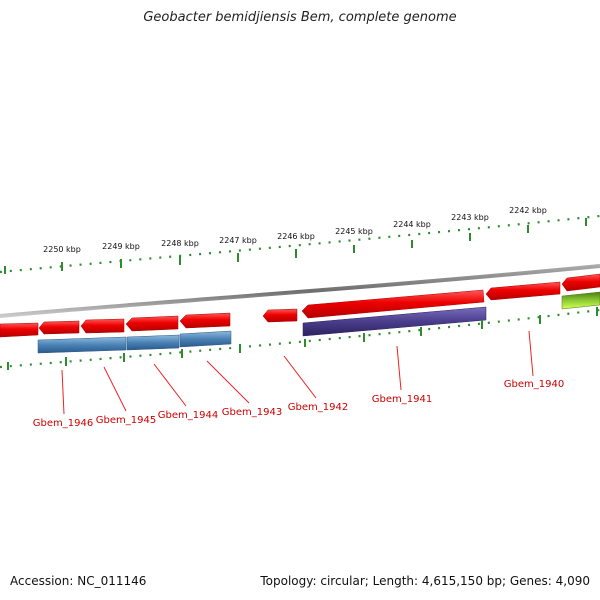 This screenshot has height=600, width=600. I want to click on cds-track, so click(300, 305).